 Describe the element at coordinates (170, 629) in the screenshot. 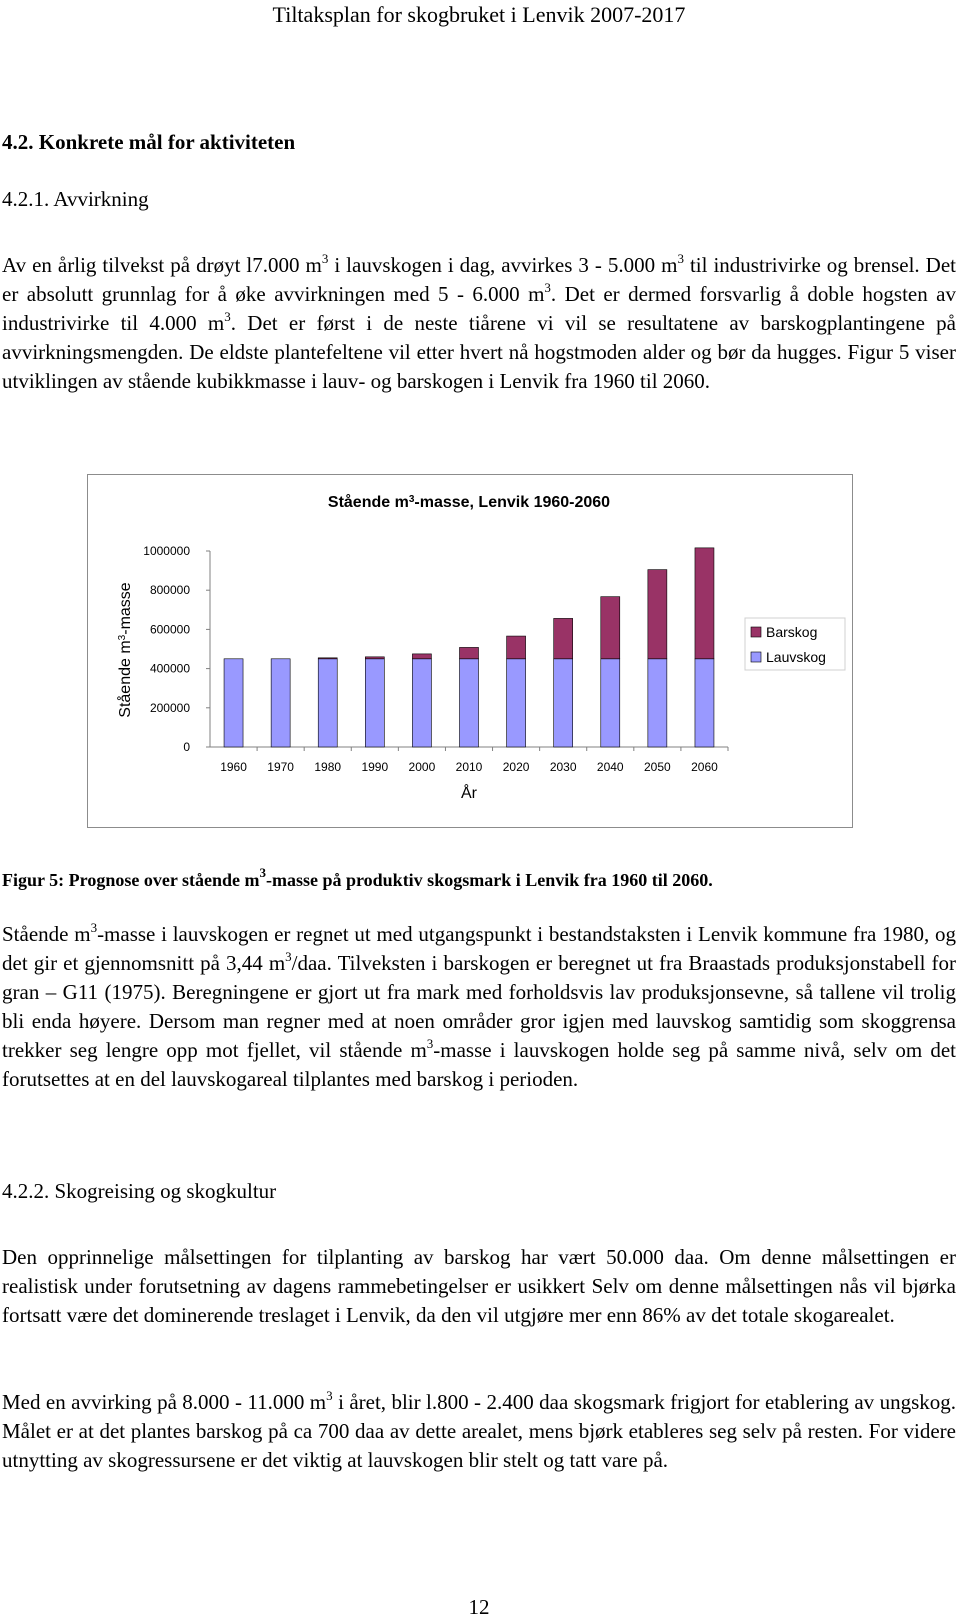

I see `y-tick-label: 600000` at that location.